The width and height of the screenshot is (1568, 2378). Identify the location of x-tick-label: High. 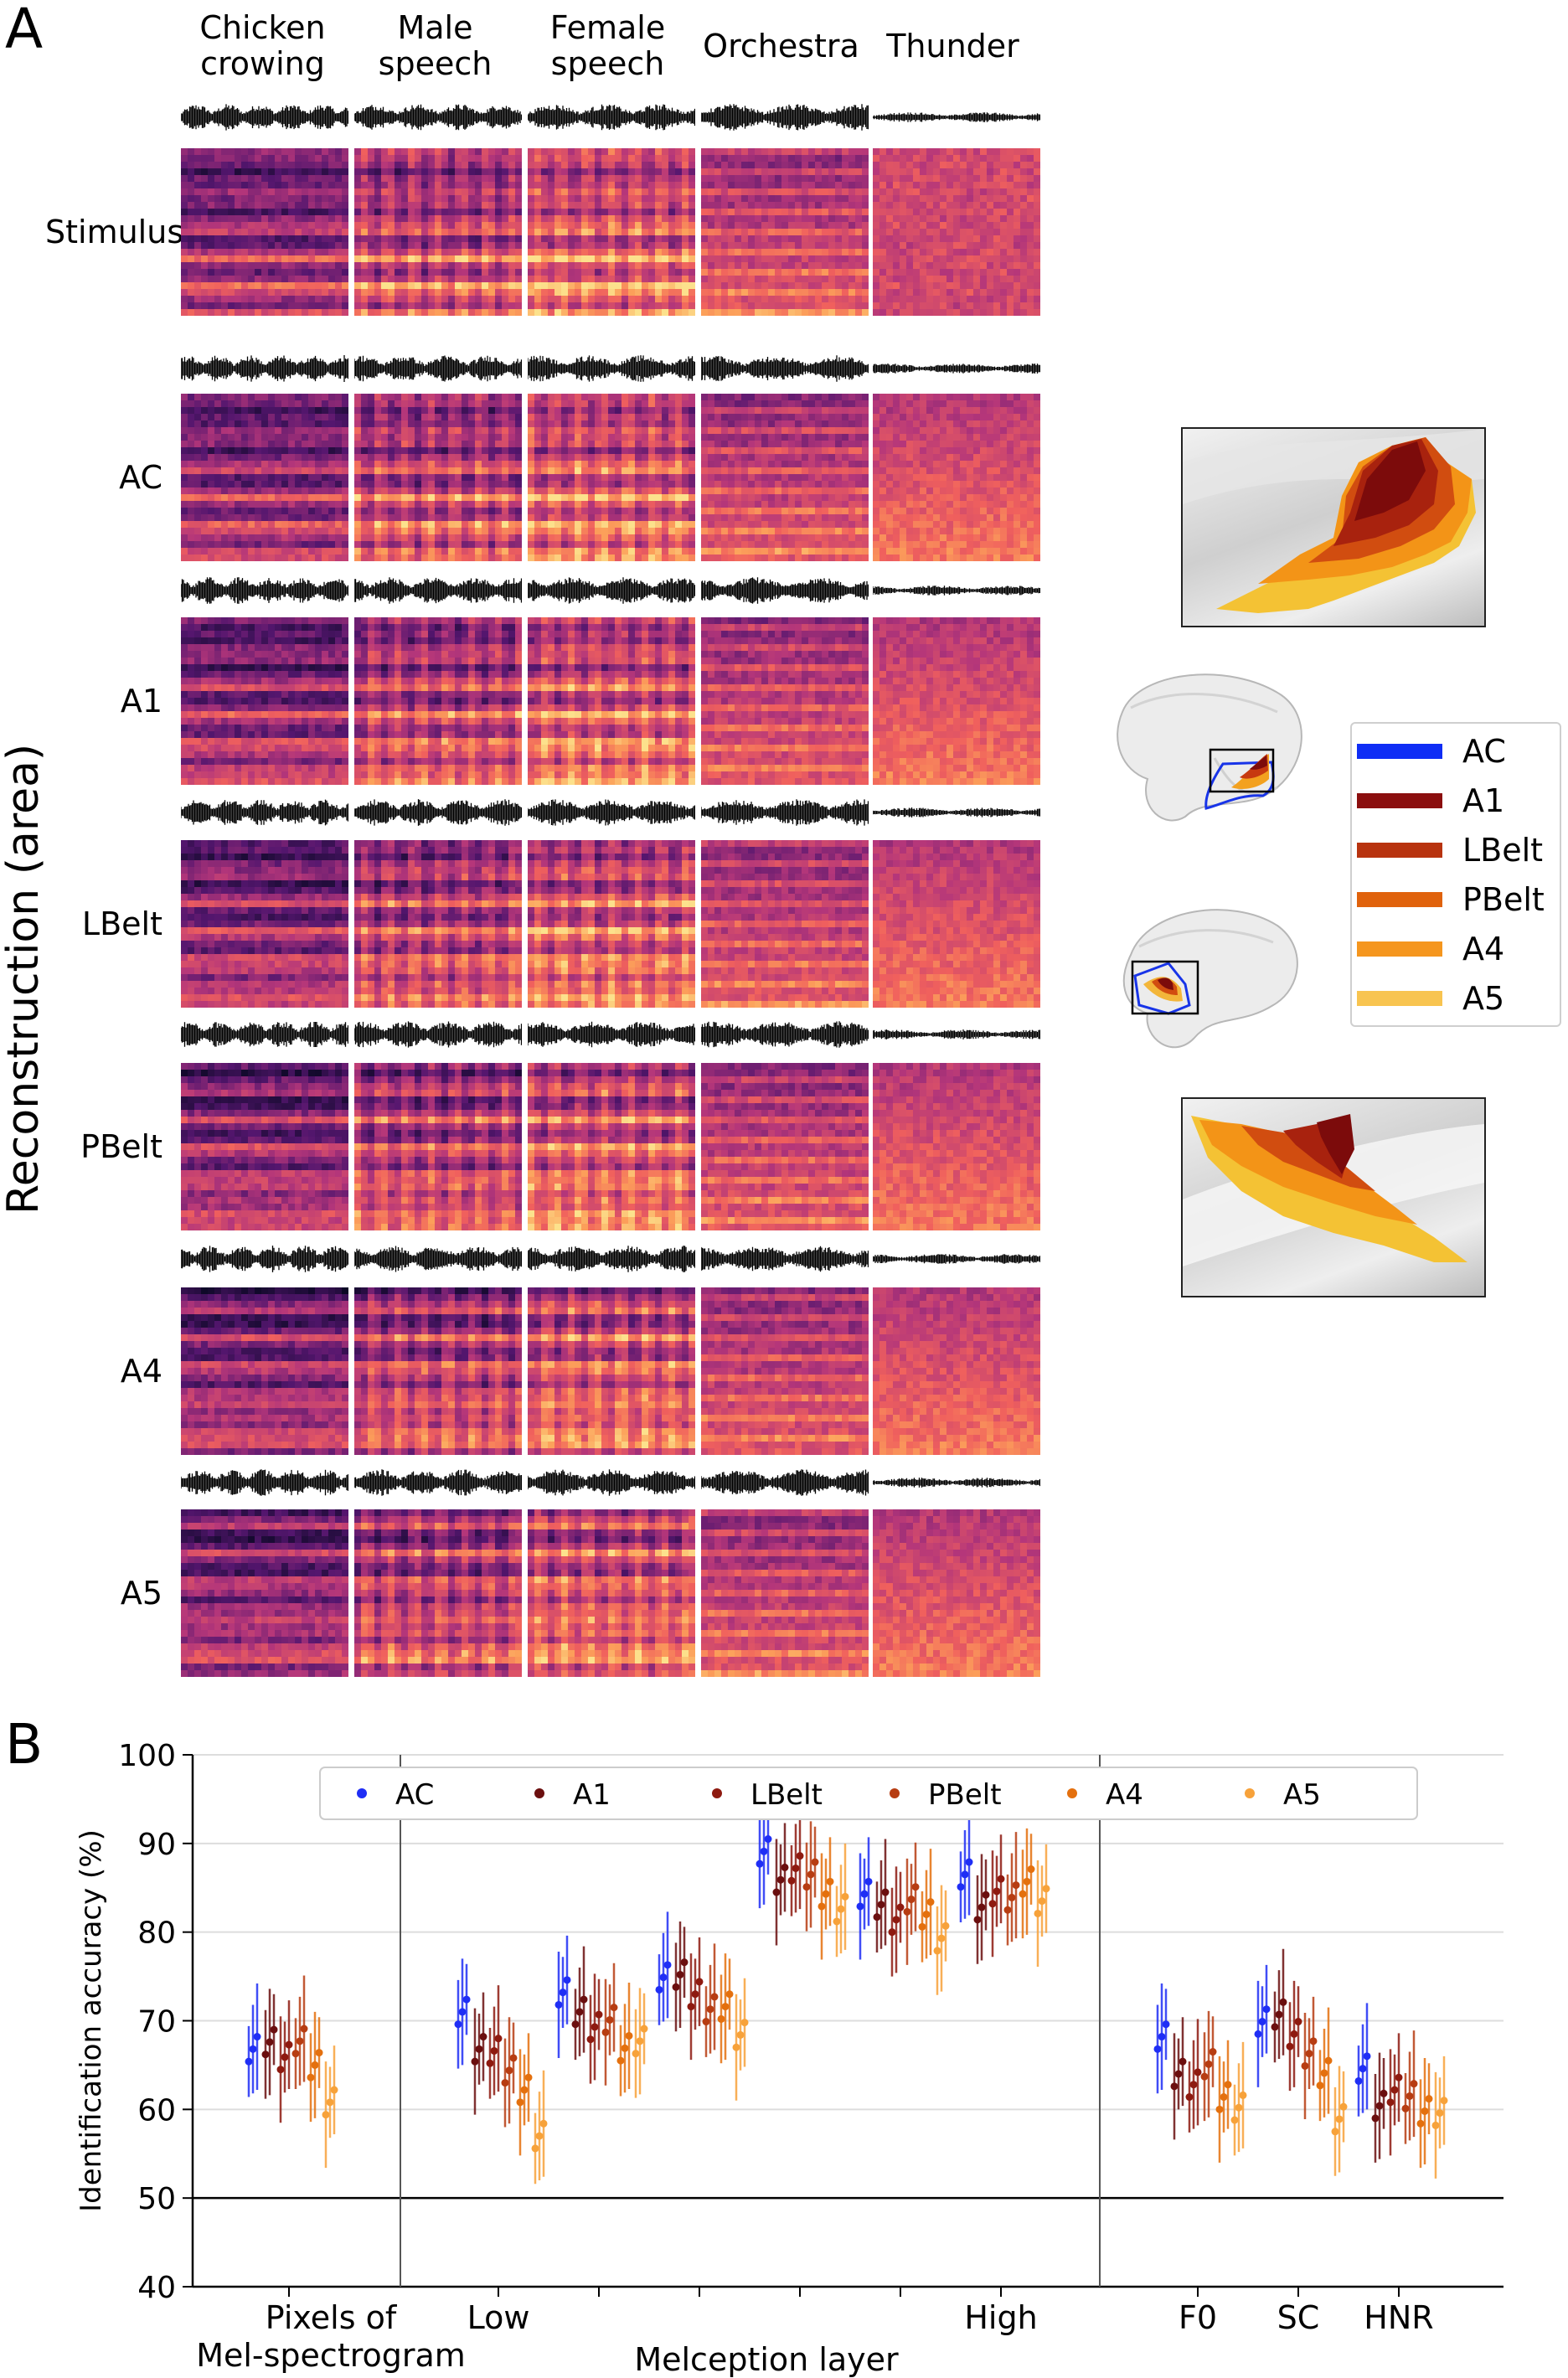
(1001, 2317).